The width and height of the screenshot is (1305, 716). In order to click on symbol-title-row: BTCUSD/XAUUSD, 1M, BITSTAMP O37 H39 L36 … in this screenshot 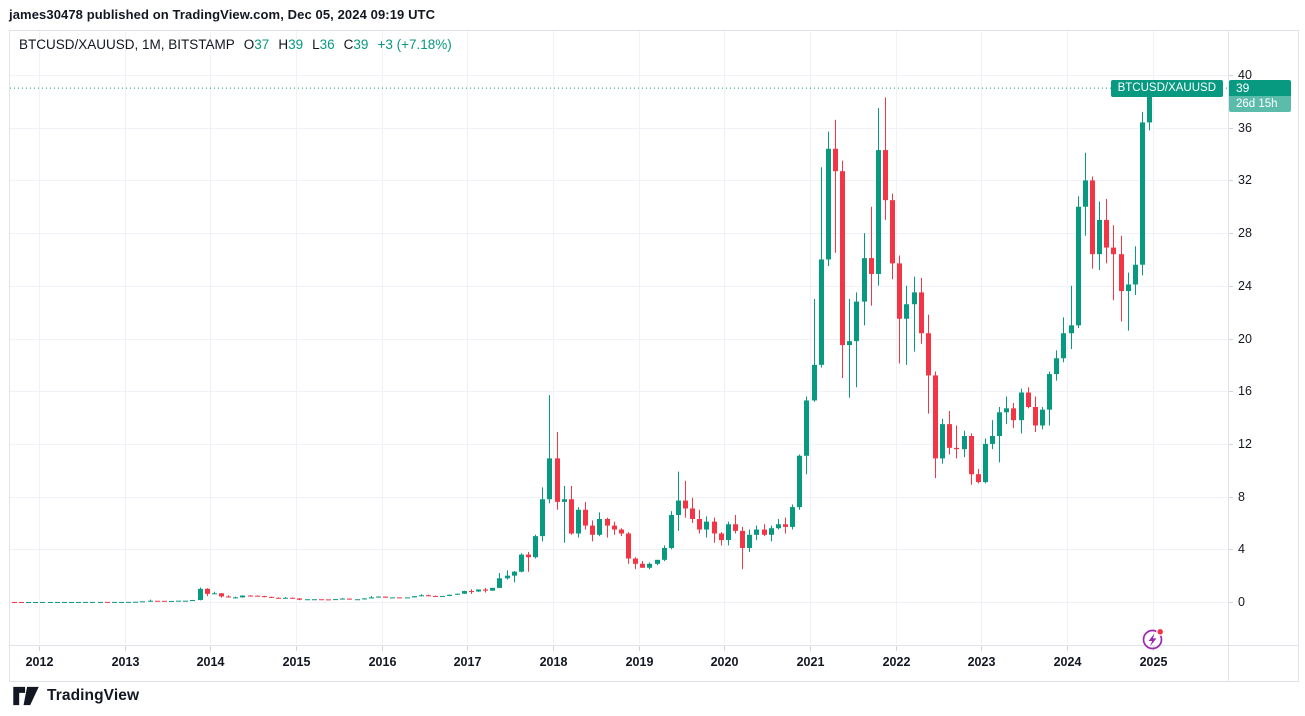, I will do `click(235, 44)`.